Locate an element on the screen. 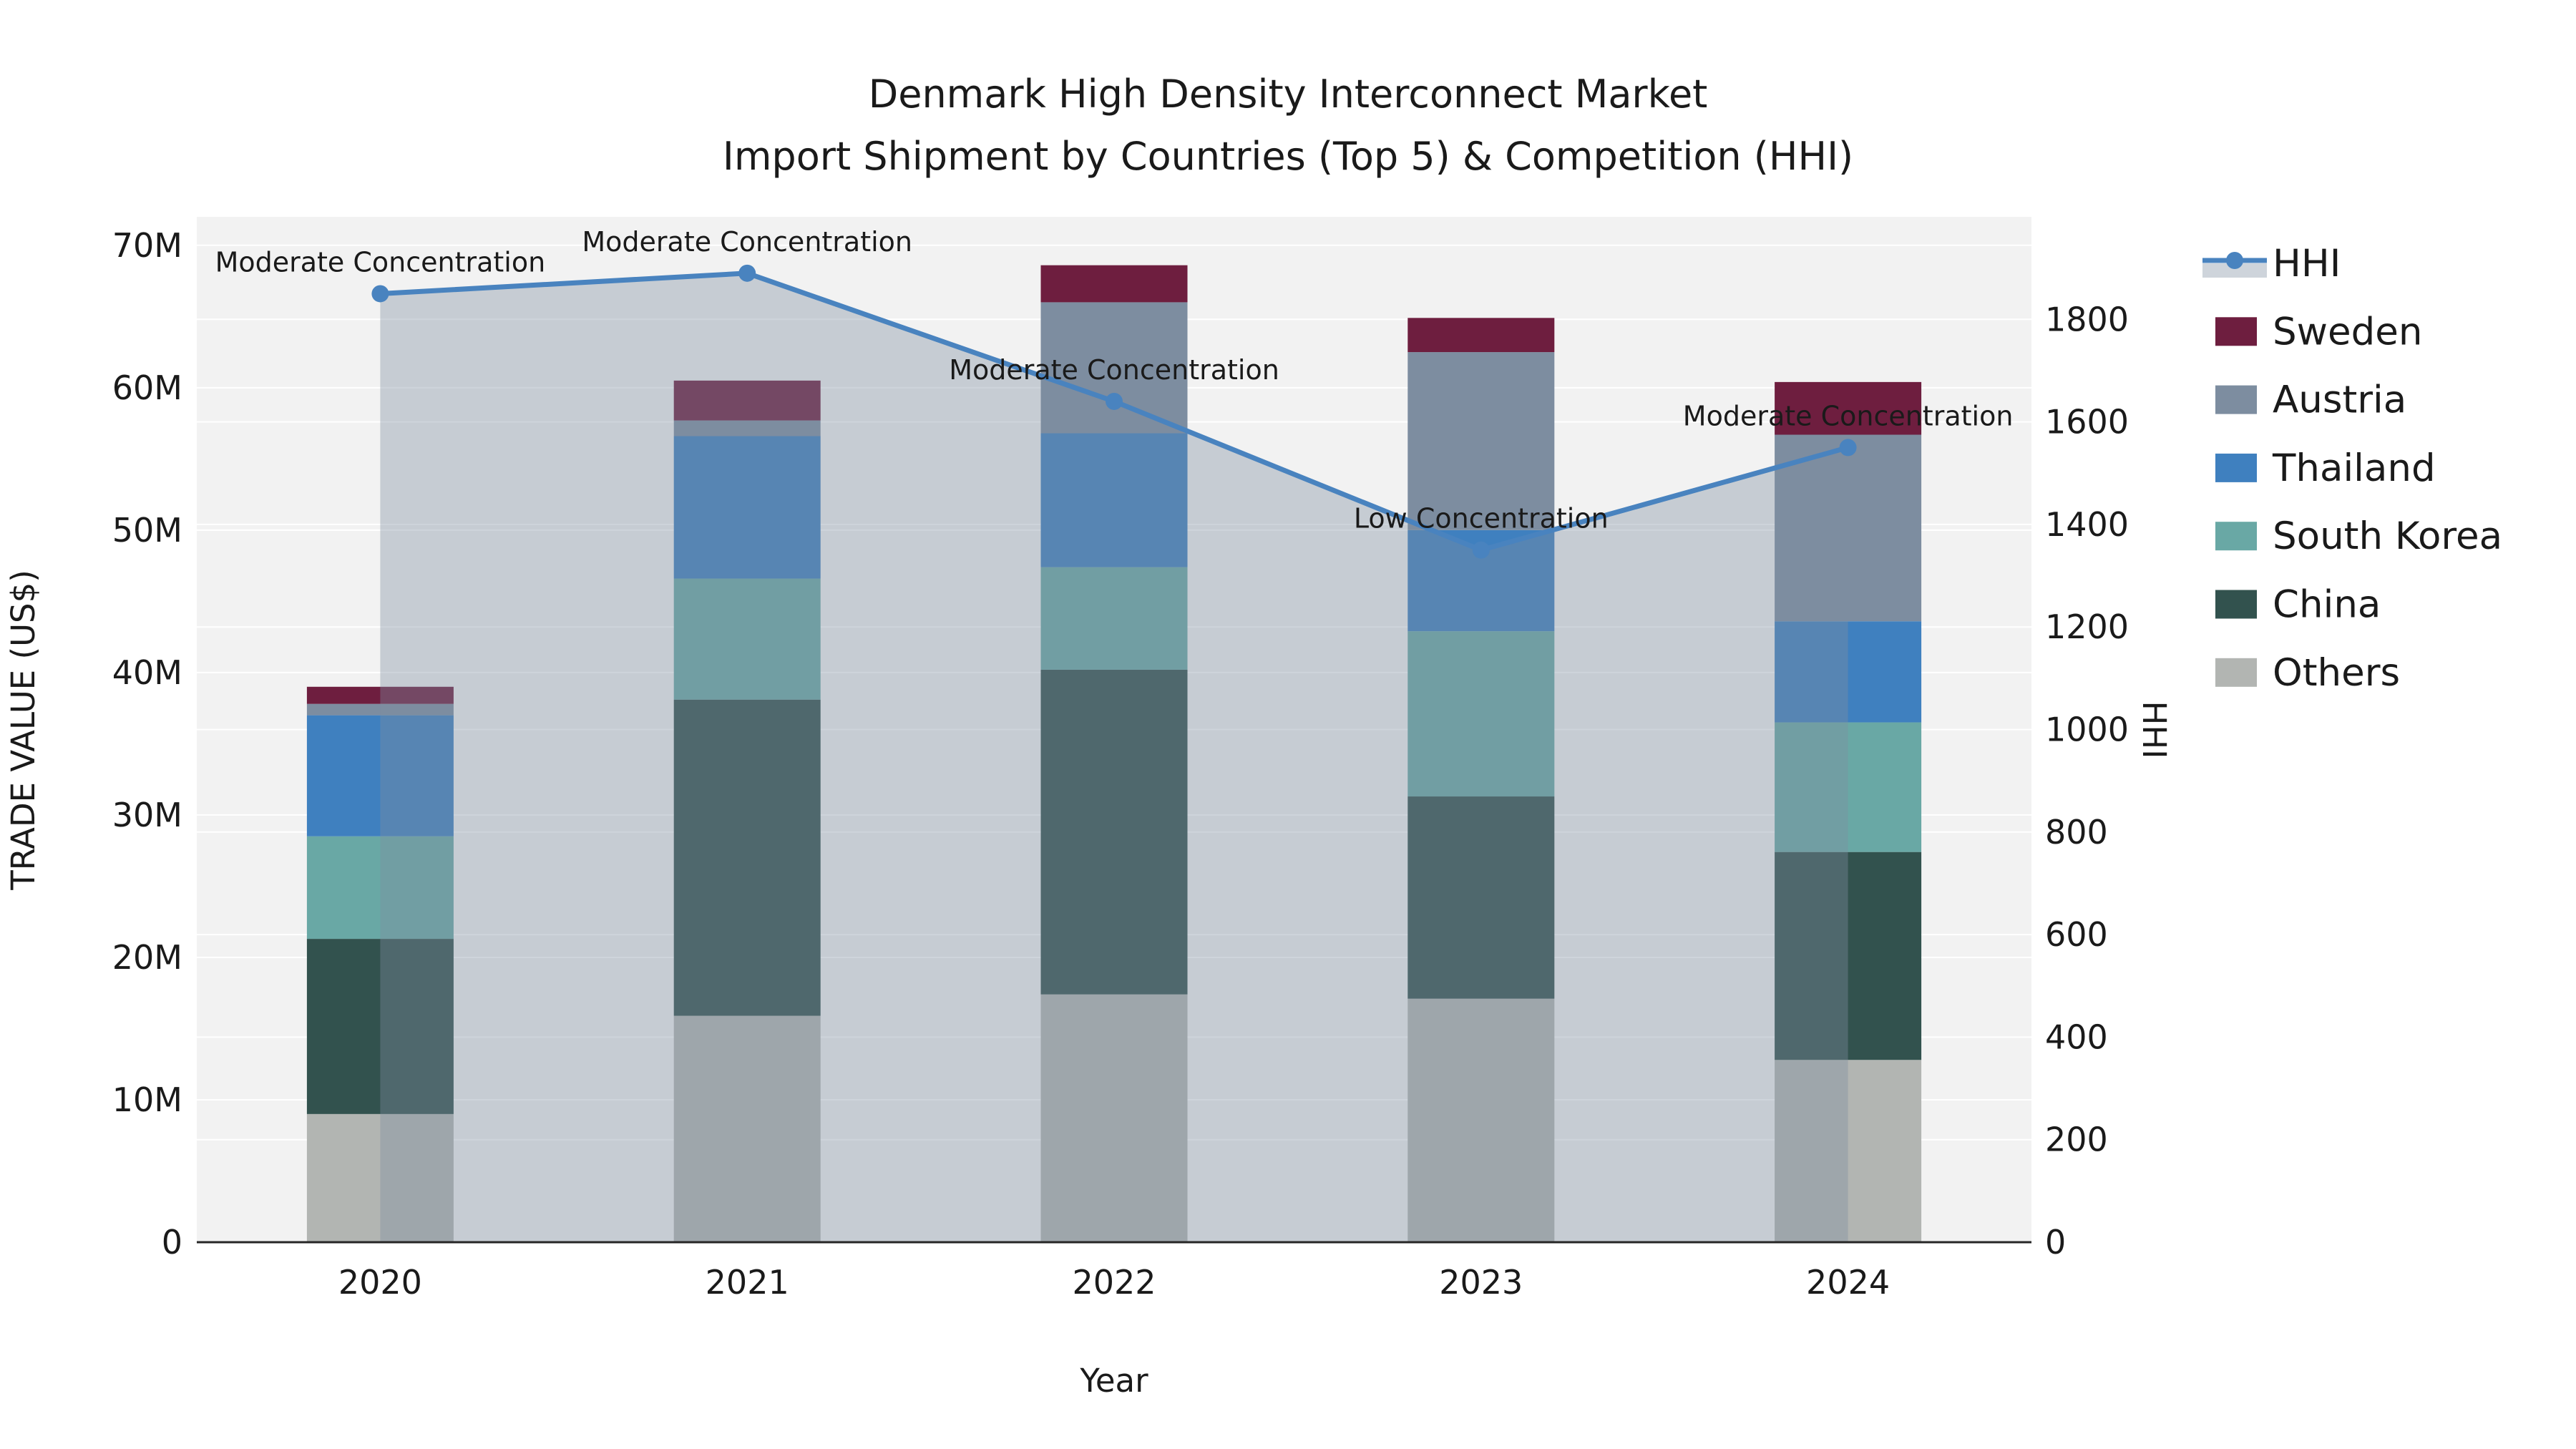 The width and height of the screenshot is (2576, 1449). annotation-2020: Moderate Concentration is located at coordinates (380, 262).